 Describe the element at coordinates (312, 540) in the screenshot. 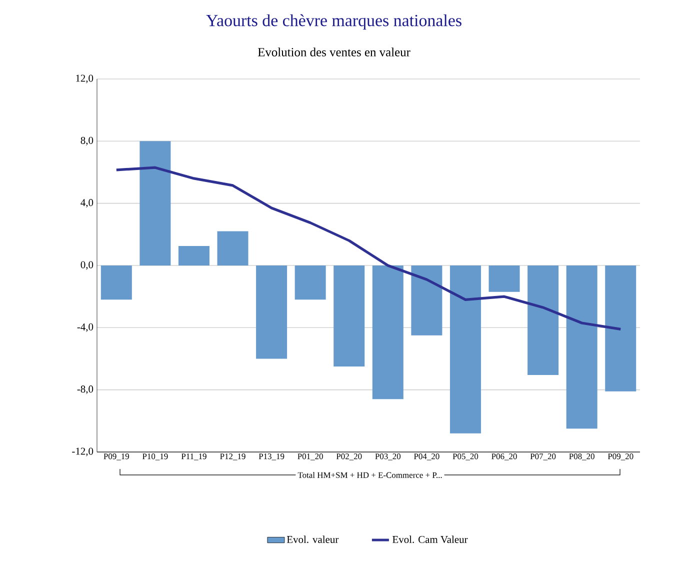

I see `legend-label: Evol. valeur` at that location.